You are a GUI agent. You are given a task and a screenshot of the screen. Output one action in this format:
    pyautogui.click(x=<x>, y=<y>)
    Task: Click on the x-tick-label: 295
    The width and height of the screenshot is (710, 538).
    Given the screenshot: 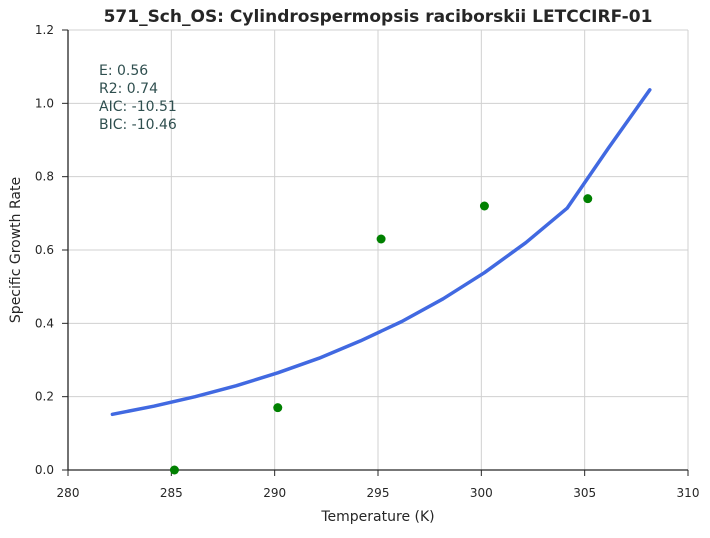 What is the action you would take?
    pyautogui.click(x=378, y=493)
    